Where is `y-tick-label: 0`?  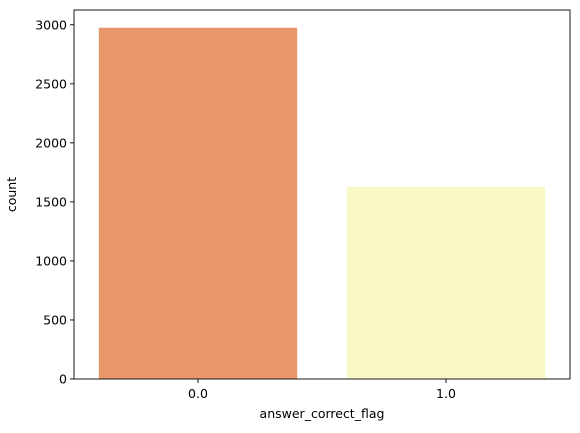 y-tick-label: 0 is located at coordinates (63, 379).